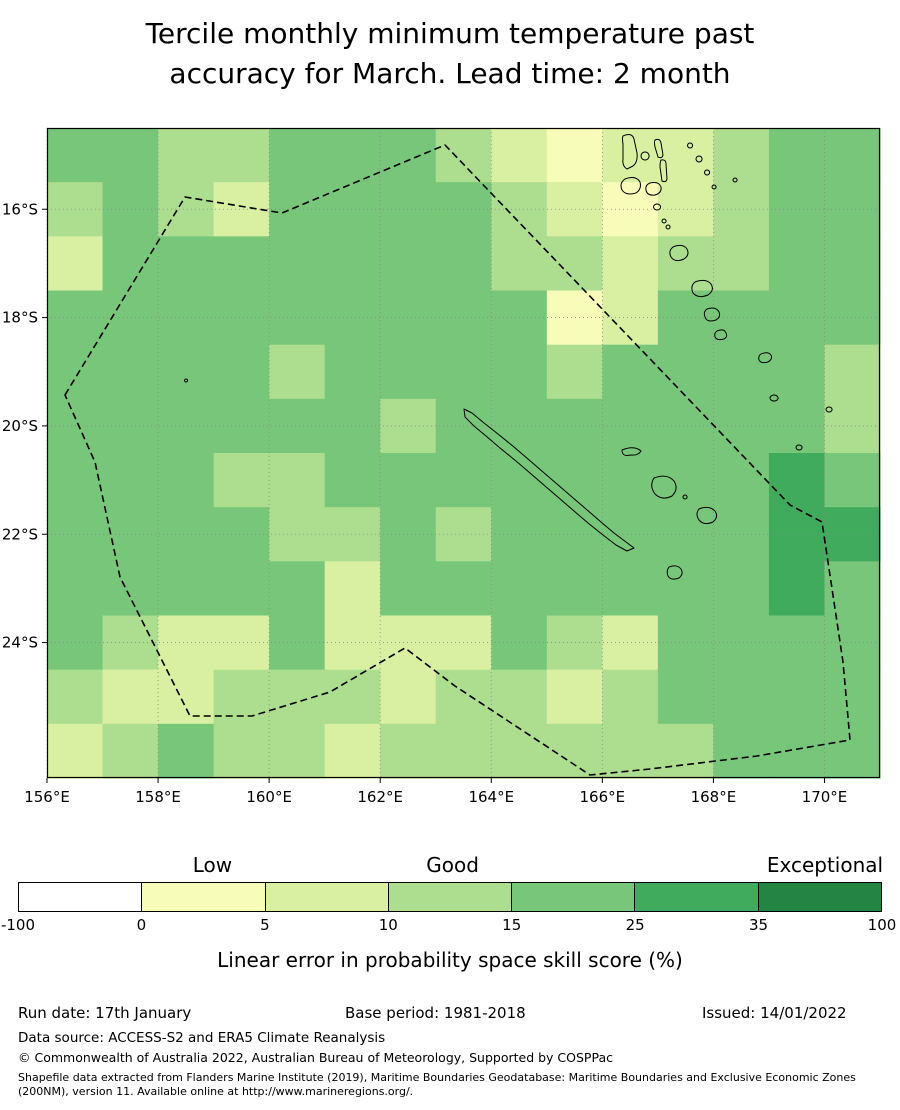 The width and height of the screenshot is (900, 1110). I want to click on base-period: Base period: 1981-2018, so click(435, 1013).